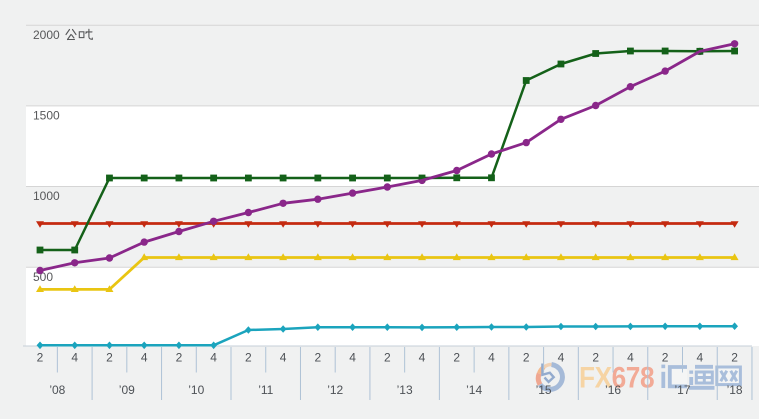 This screenshot has width=759, height=419. What do you see at coordinates (682, 390) in the screenshot?
I see `svg-text: ’17` at bounding box center [682, 390].